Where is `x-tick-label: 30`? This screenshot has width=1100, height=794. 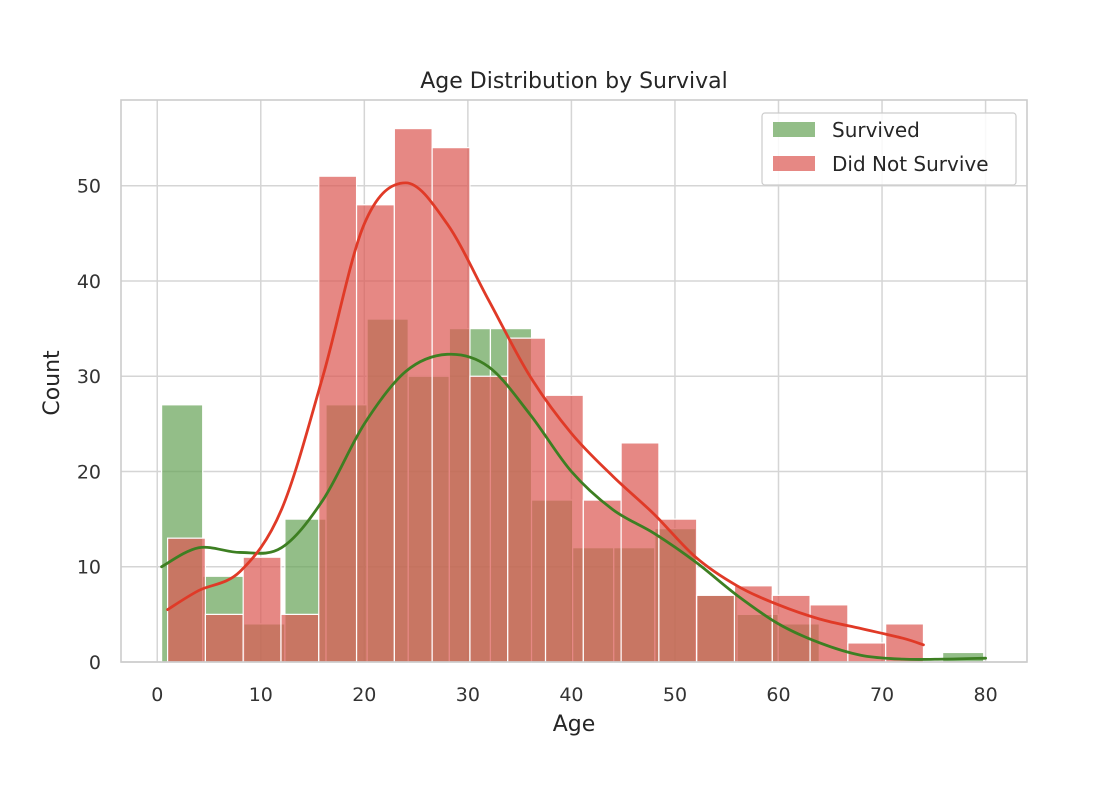 x-tick-label: 30 is located at coordinates (468, 695).